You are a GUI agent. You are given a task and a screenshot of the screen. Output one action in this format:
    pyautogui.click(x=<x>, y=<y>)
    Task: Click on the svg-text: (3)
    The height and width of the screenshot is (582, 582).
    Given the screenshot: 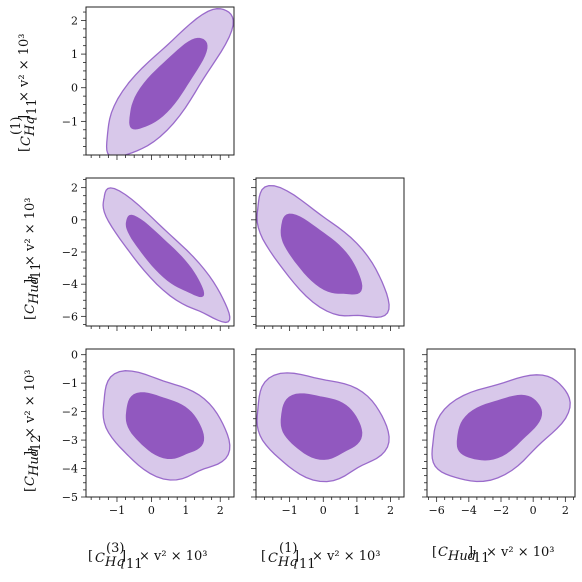 What is the action you would take?
    pyautogui.click(x=115, y=548)
    